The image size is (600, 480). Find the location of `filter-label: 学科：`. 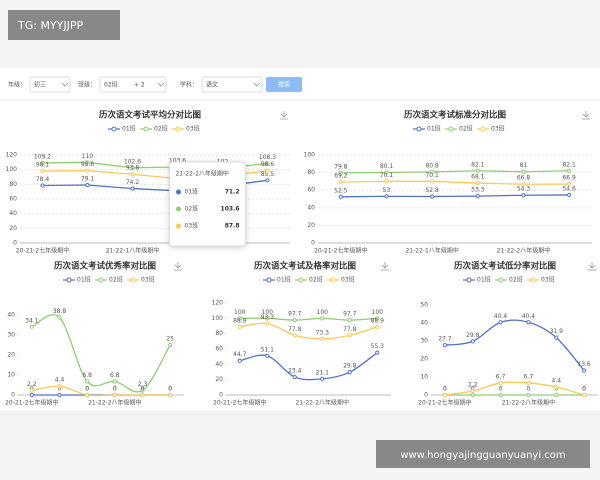

filter-label: 学科： is located at coordinates (189, 85).